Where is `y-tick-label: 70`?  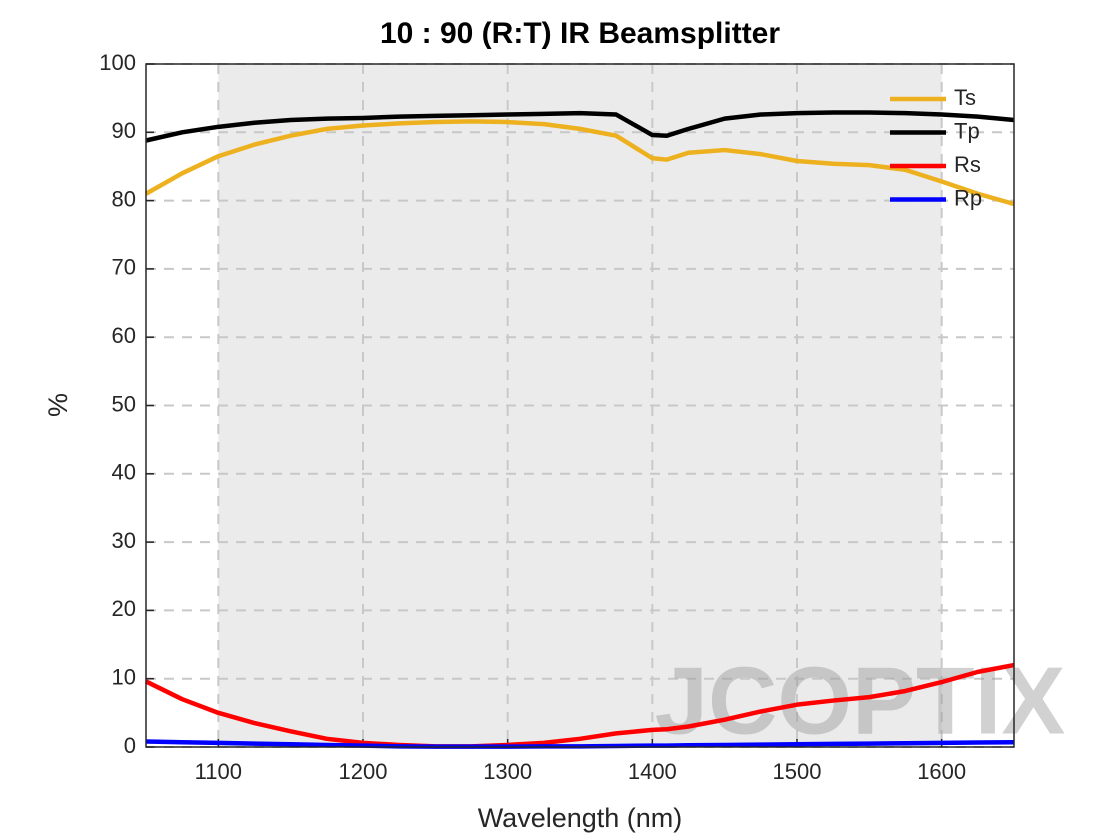
y-tick-label: 70 is located at coordinates (124, 267).